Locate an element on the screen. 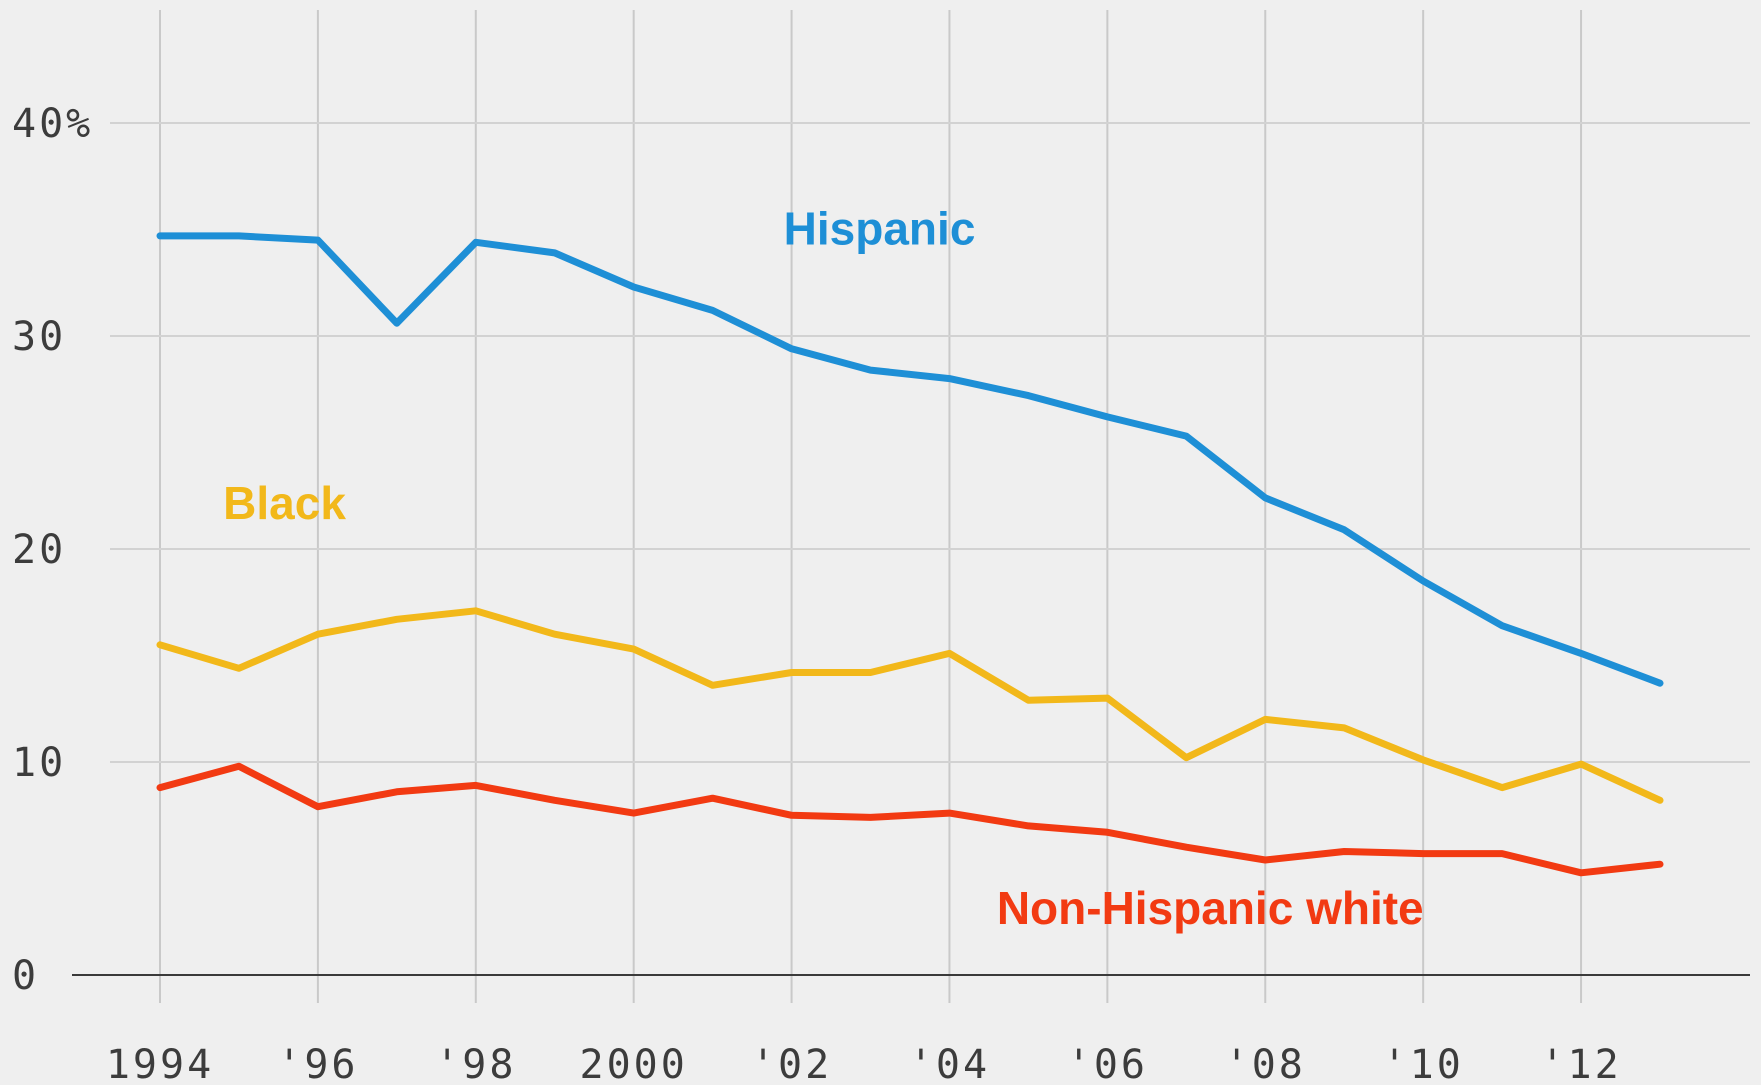  y-tick-label-20: 20 is located at coordinates (39, 550).